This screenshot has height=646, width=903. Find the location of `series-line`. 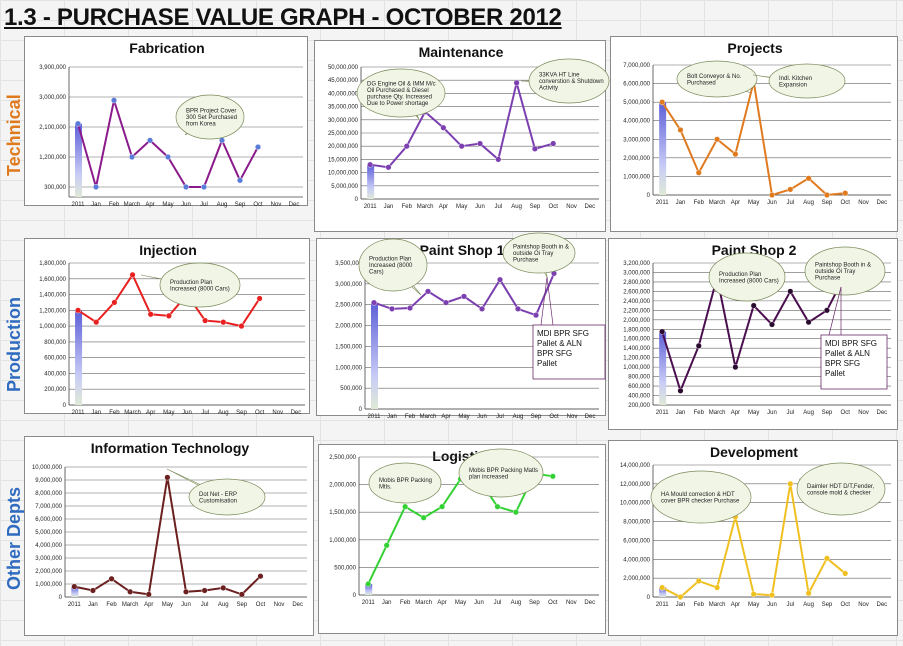

series-line is located at coordinates (753, 139).